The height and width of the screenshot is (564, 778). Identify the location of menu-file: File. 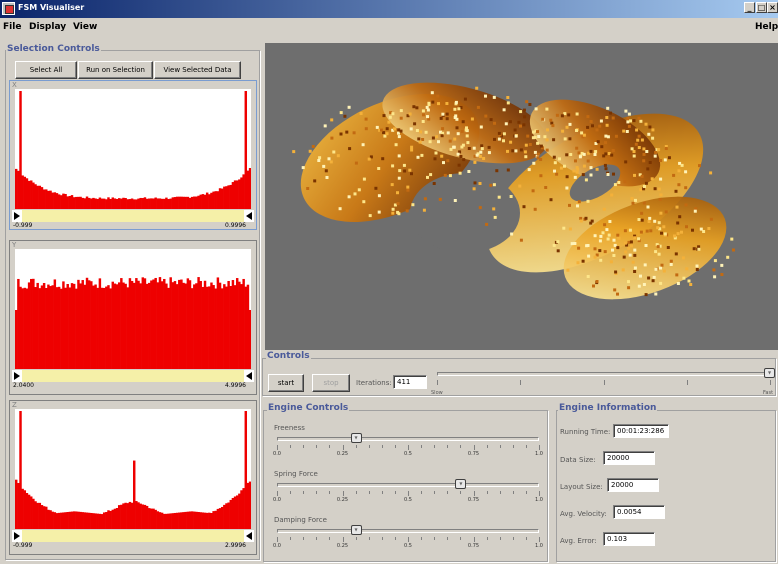
(12, 27).